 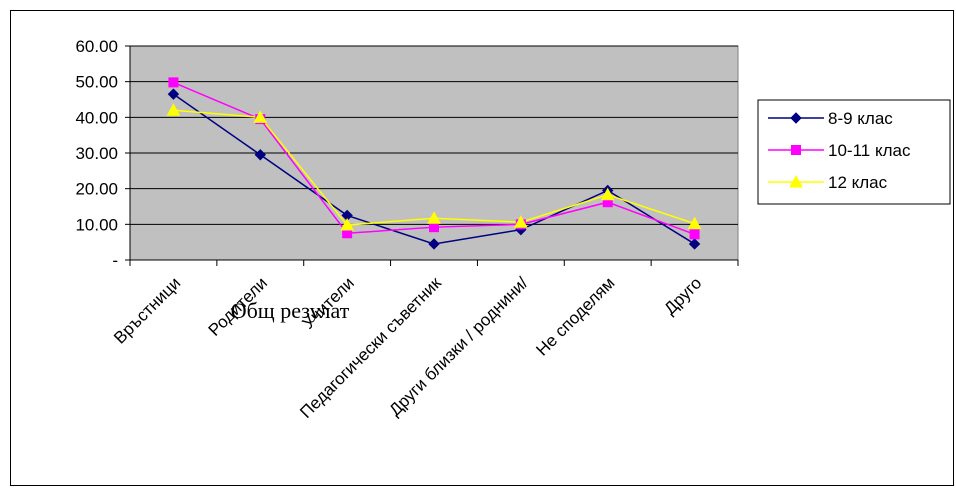 I want to click on y-tick-label: 30.00, so click(x=96, y=153).